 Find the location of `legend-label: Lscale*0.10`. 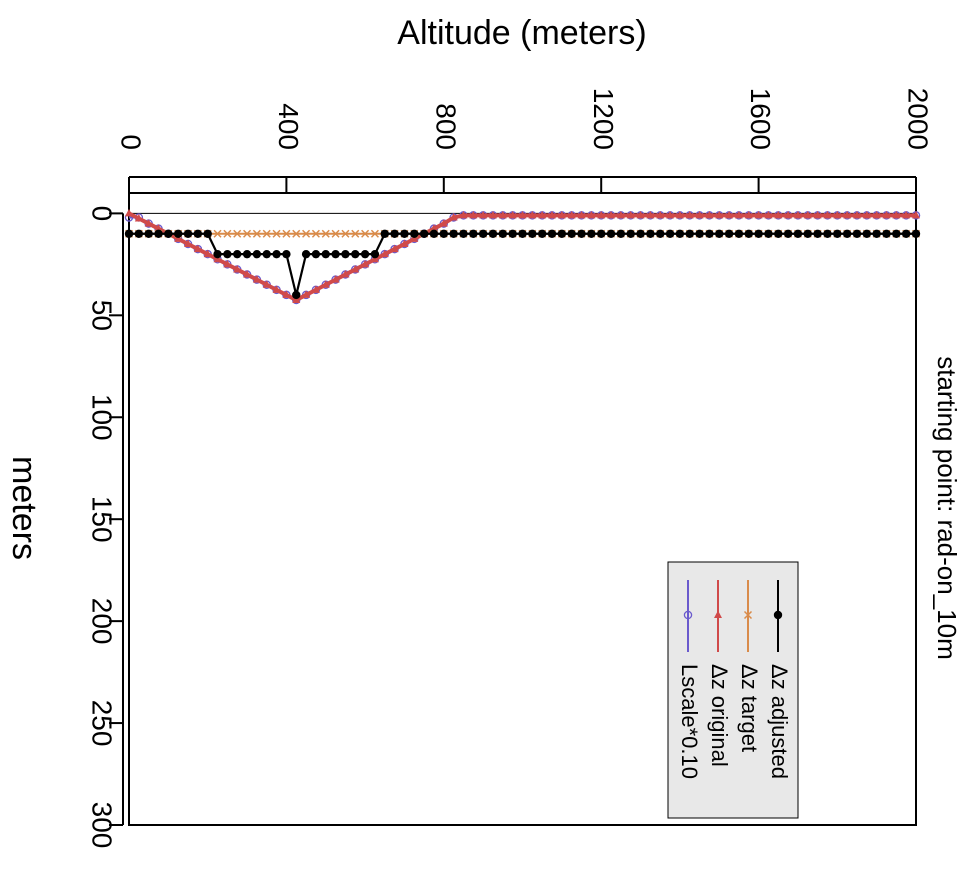

legend-label: Lscale*0.10 is located at coordinates (689, 721).